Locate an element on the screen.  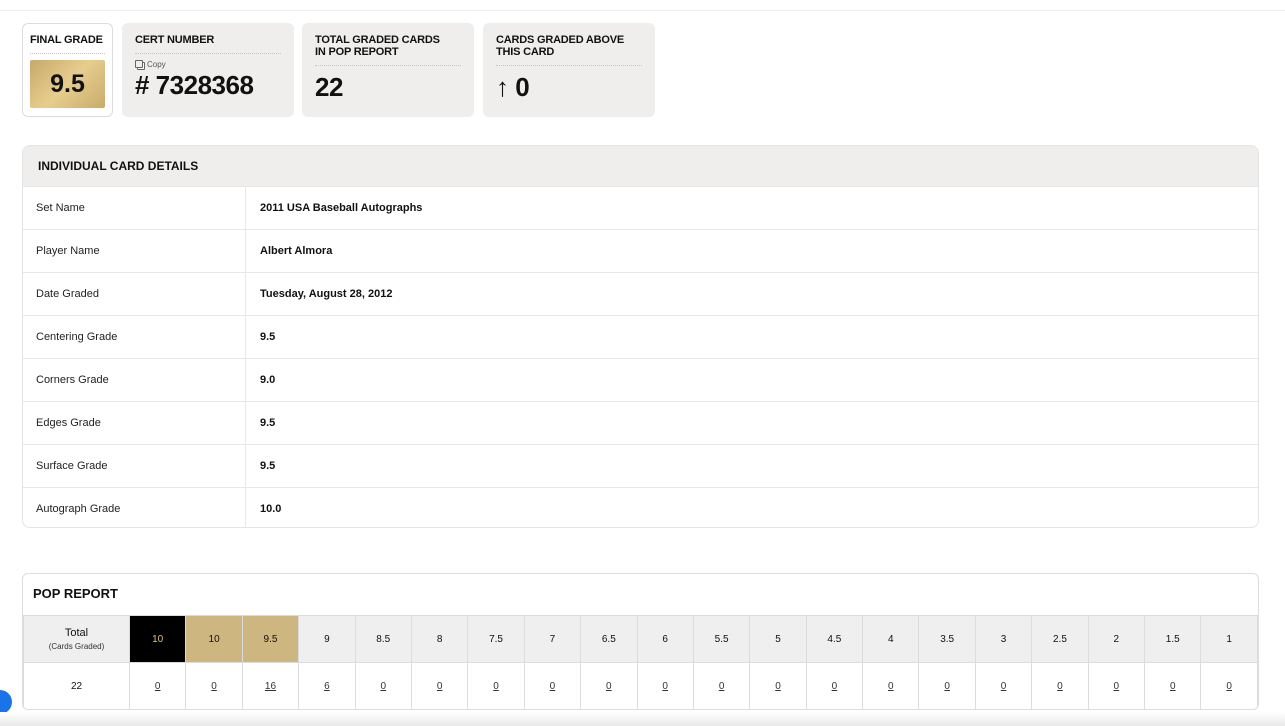
graded-above-label: CARDS GRADED ABOVE THIS CARD is located at coordinates (560, 46).